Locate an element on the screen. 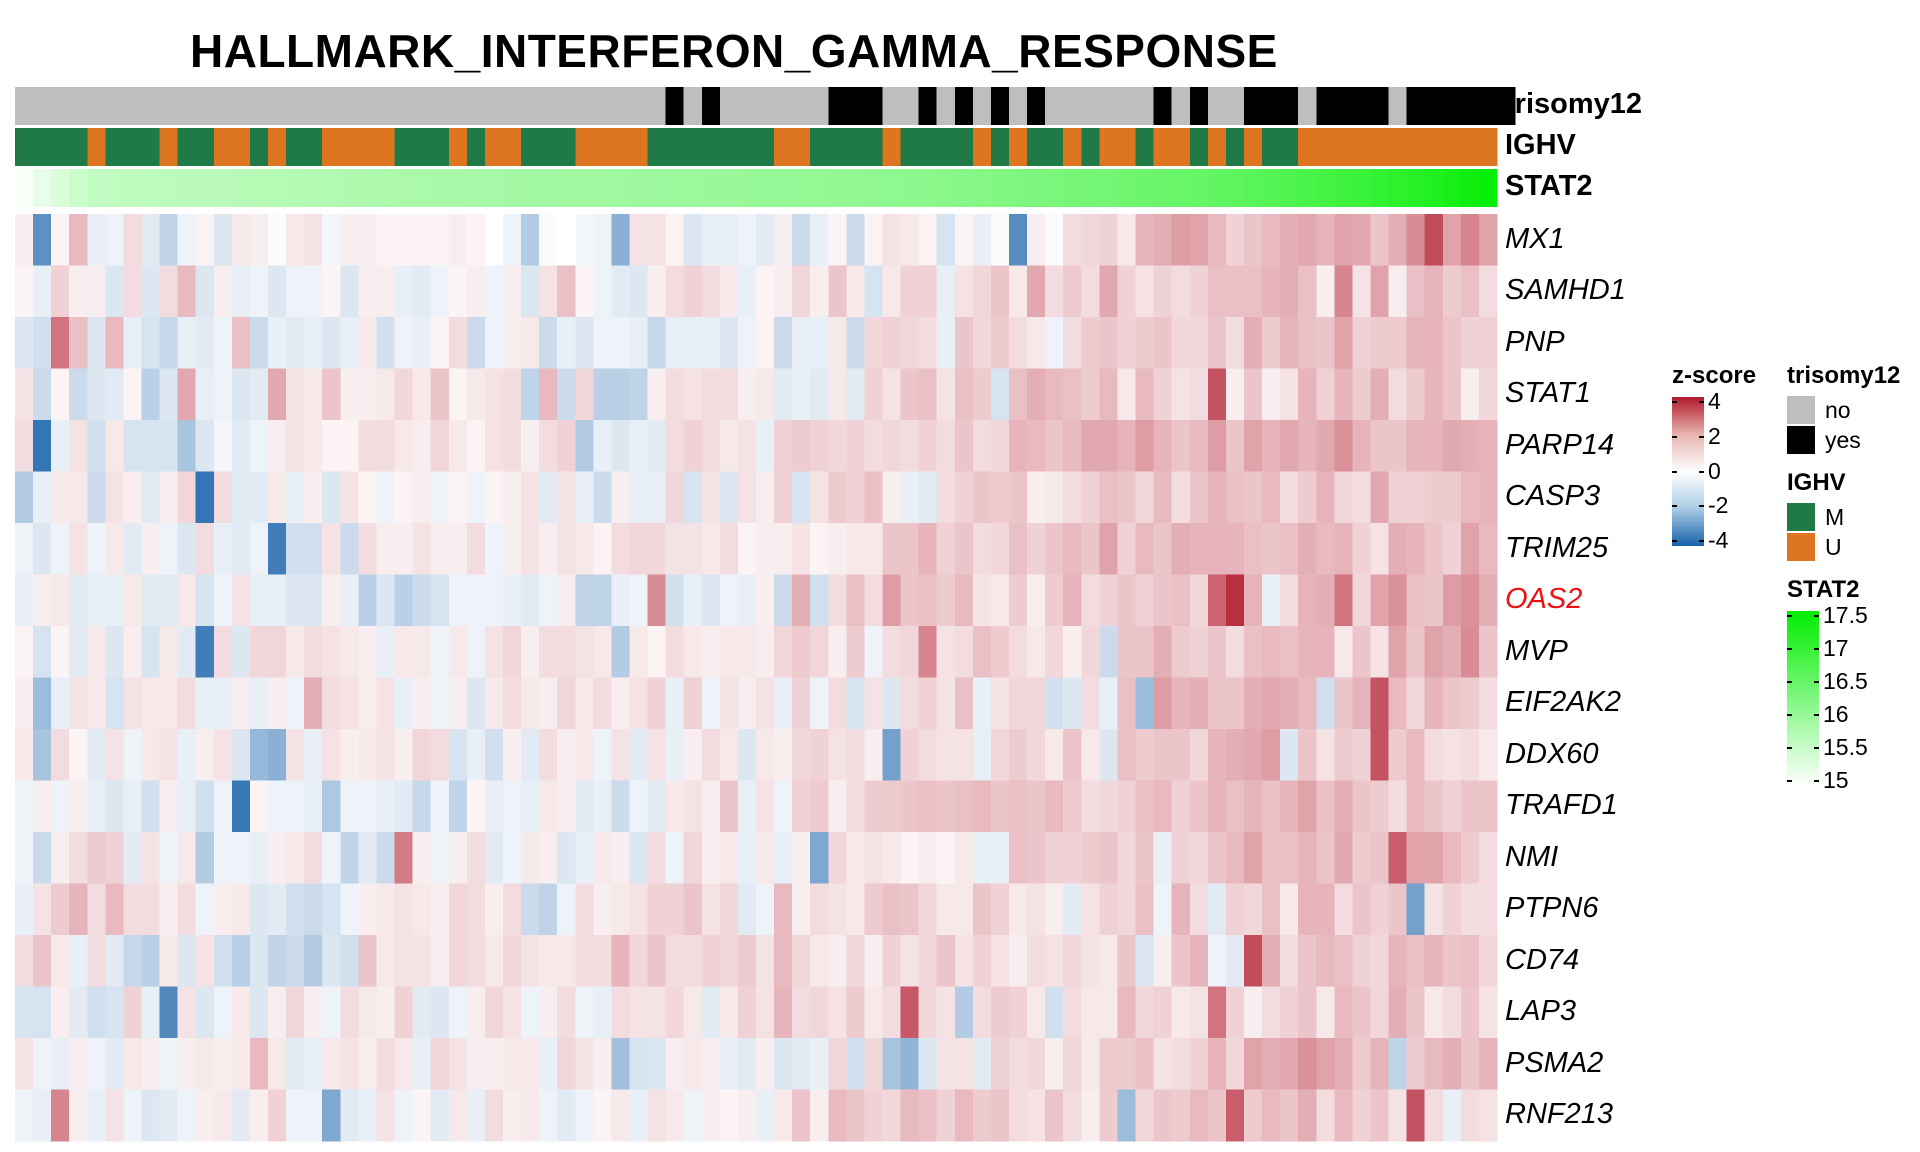 Image resolution: width=1920 pixels, height=1152 pixels. gene-label: SAMHD1 is located at coordinates (1565, 290).